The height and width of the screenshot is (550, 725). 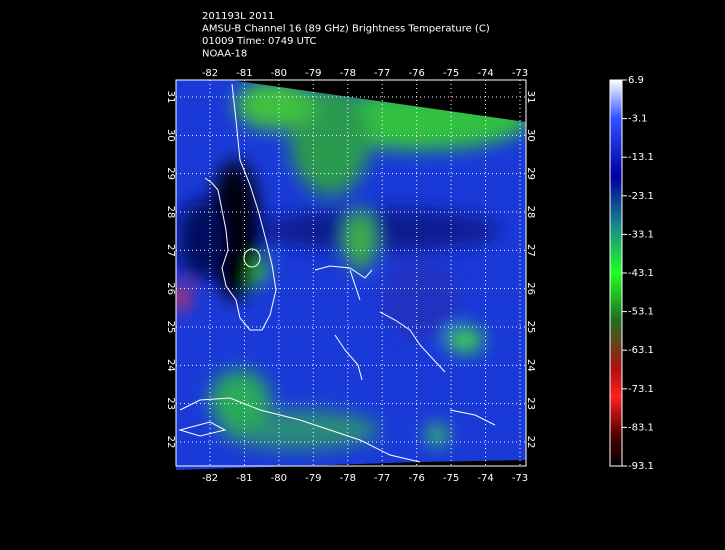 I want to click on colorbar-label: -23.1, so click(x=641, y=196).